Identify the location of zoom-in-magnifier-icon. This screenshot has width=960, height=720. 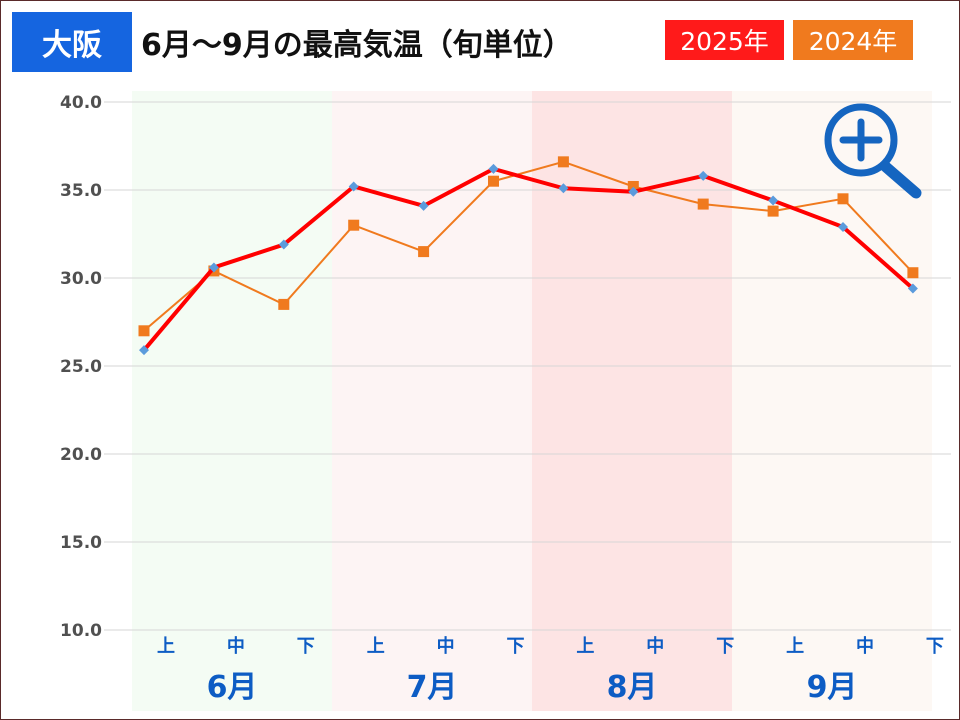
(873, 152).